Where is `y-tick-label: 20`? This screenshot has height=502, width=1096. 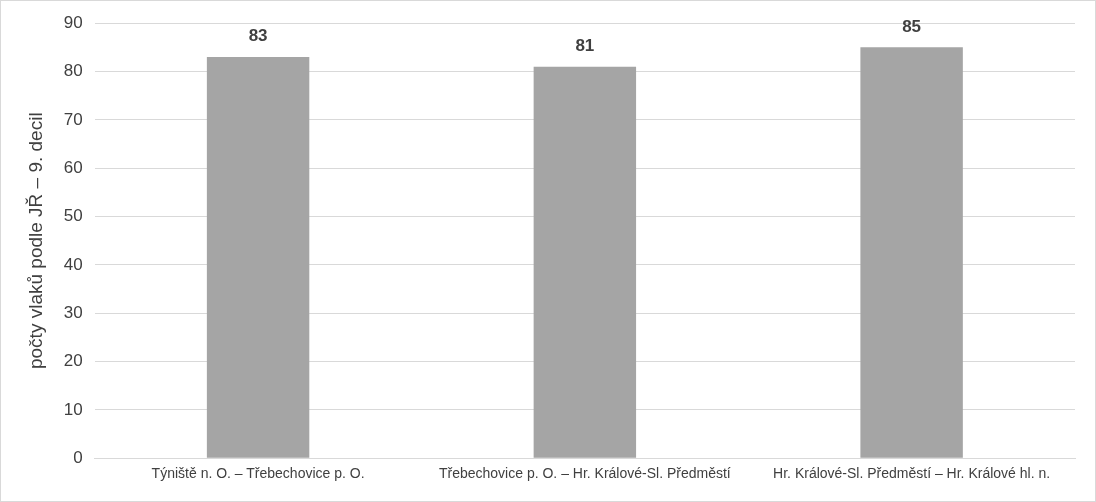 y-tick-label: 20 is located at coordinates (73, 361).